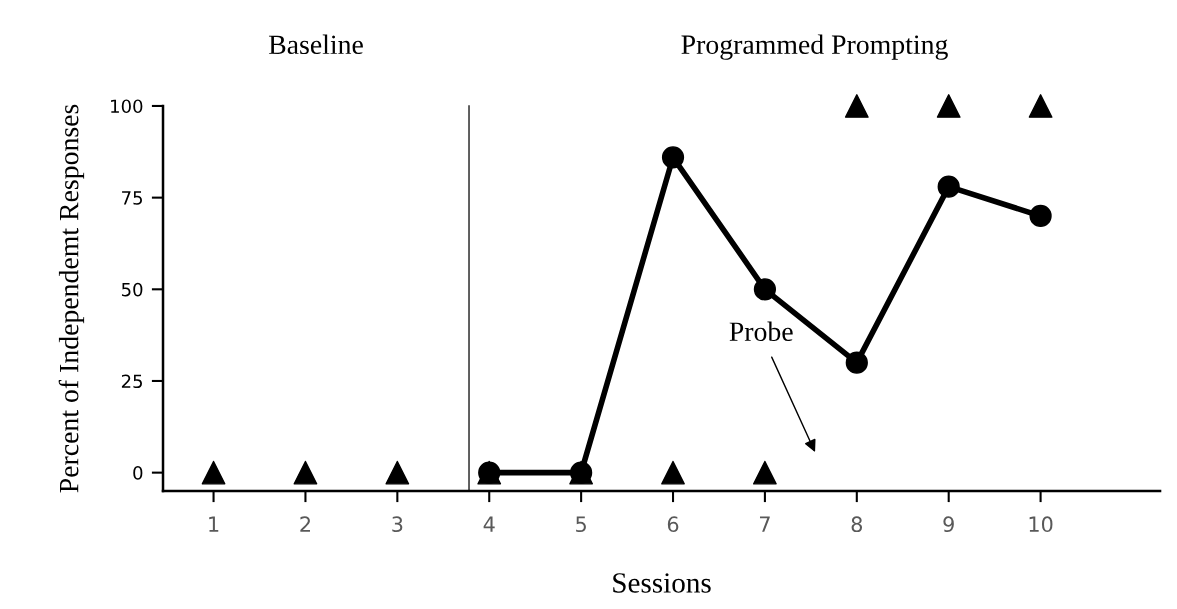 The image size is (1177, 609). I want to click on x-tick-label: 8, so click(857, 524).